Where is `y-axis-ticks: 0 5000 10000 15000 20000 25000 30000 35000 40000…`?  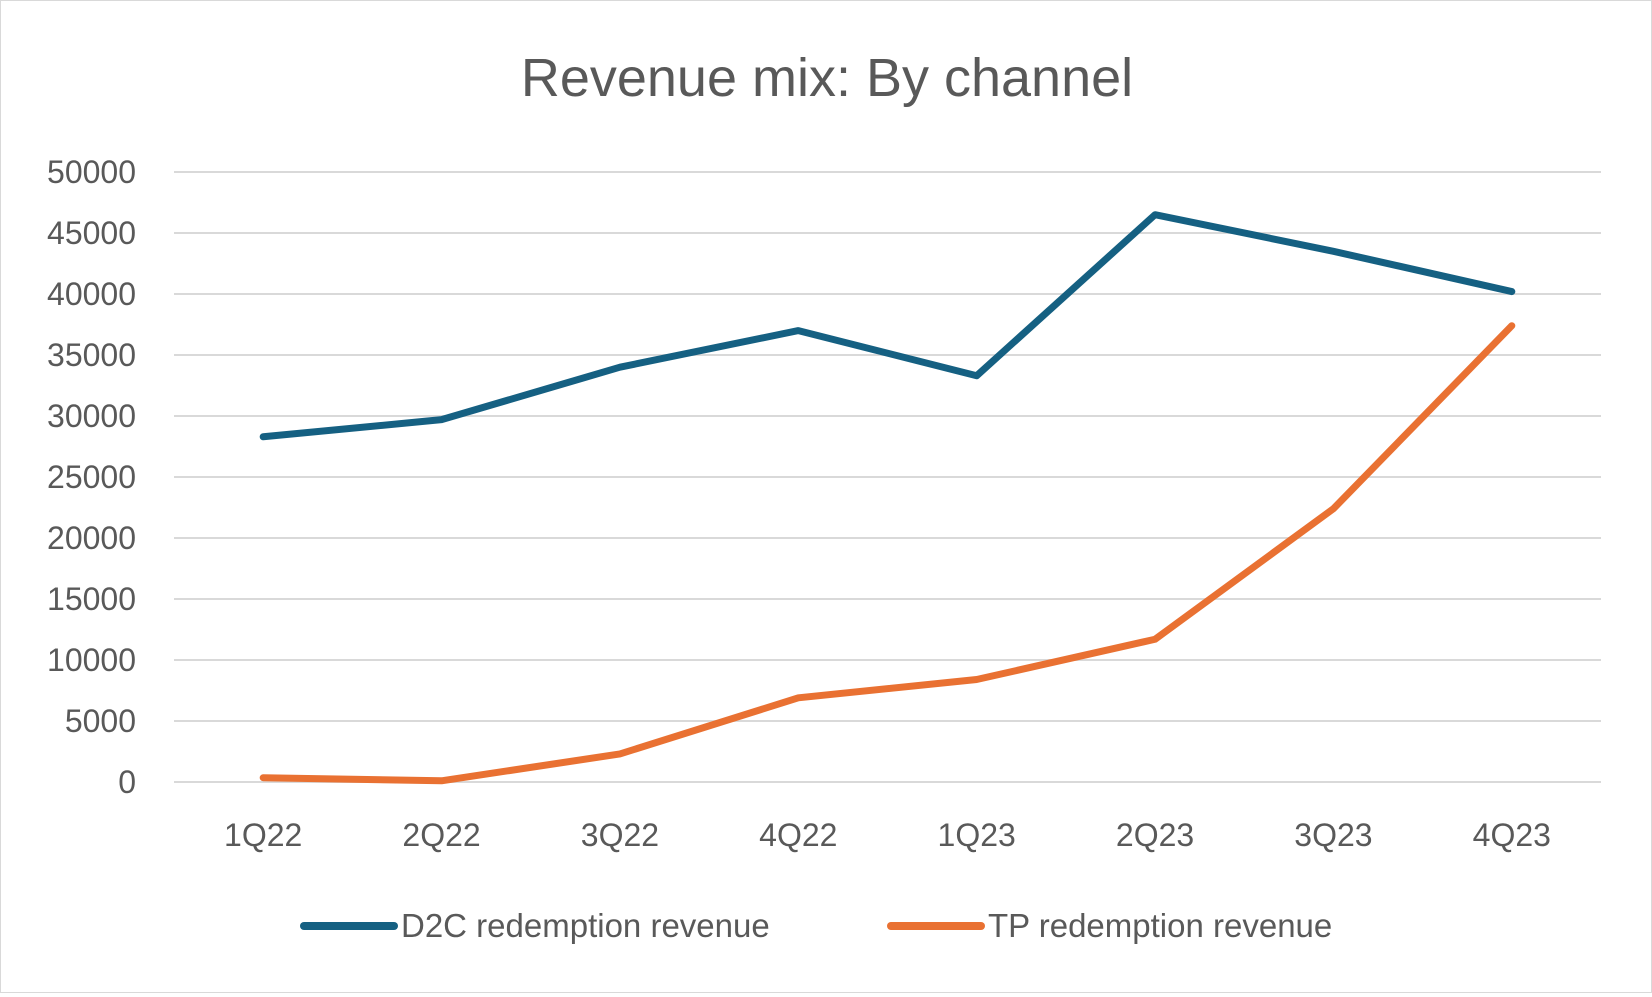
y-axis-ticks: 0 5000 10000 15000 20000 25000 30000 35000 40000… is located at coordinates (91, 477).